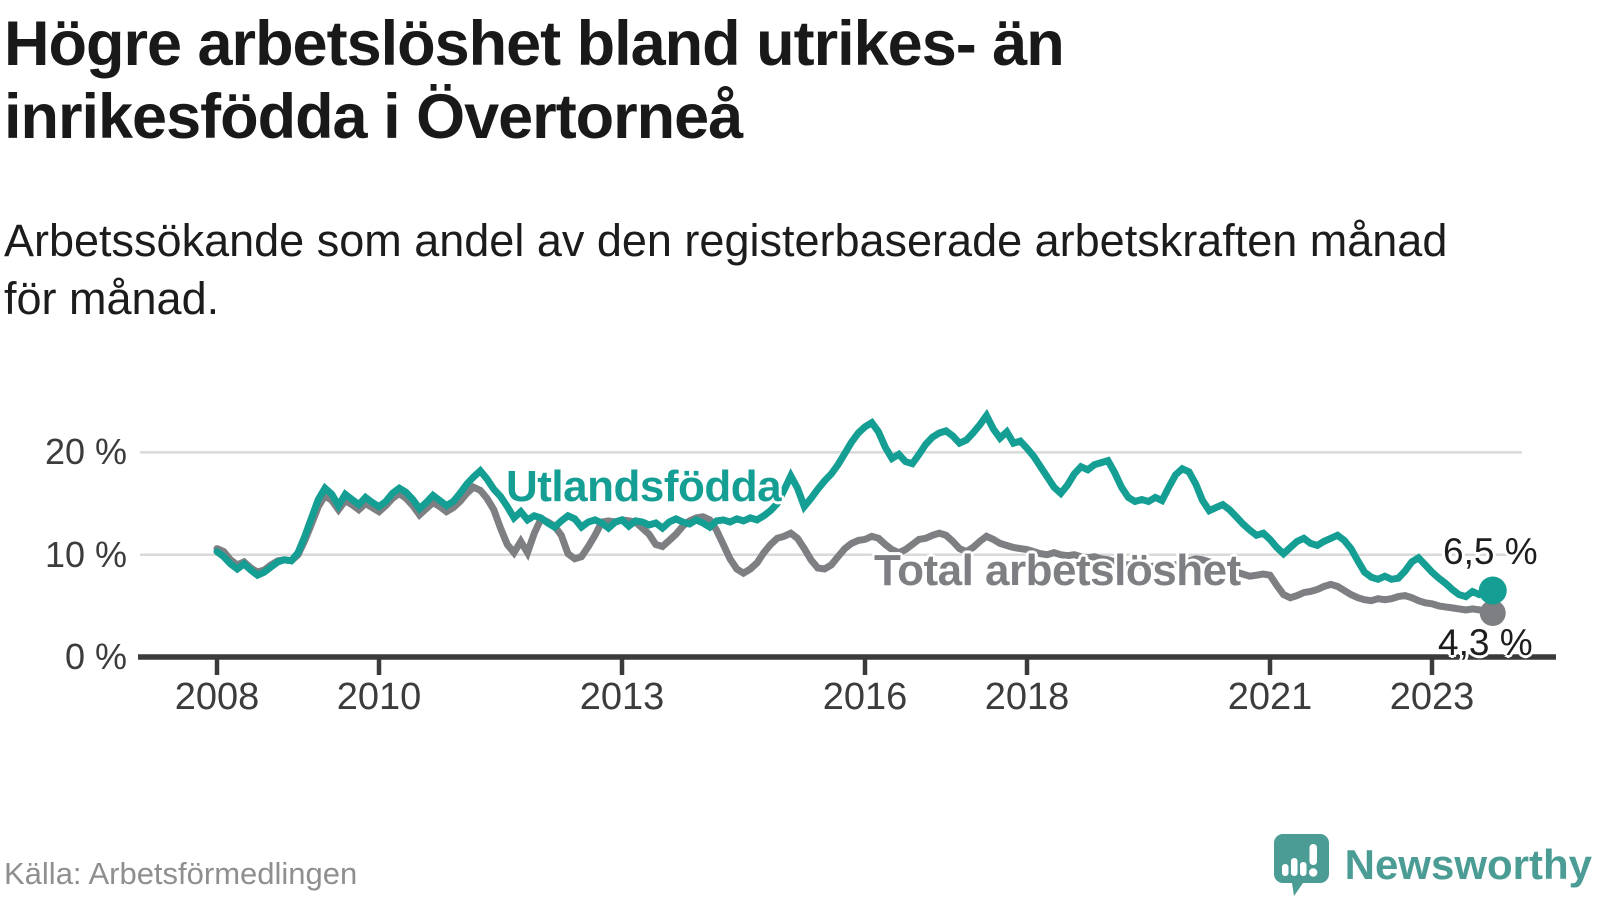 The height and width of the screenshot is (900, 1600). What do you see at coordinates (1492, 590) in the screenshot?
I see `series-end-dot-utlandsfodda` at bounding box center [1492, 590].